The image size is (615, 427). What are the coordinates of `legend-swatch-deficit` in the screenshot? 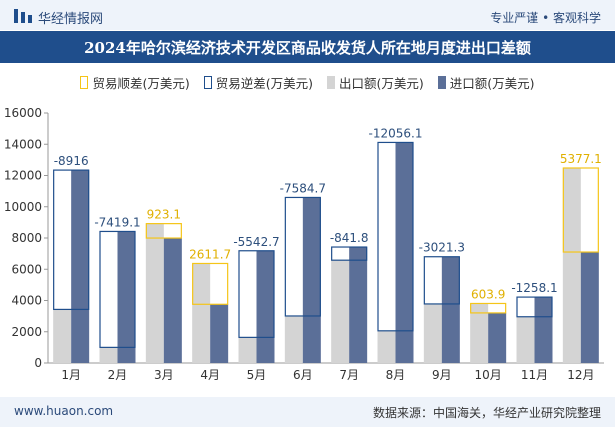 It's located at (207, 82).